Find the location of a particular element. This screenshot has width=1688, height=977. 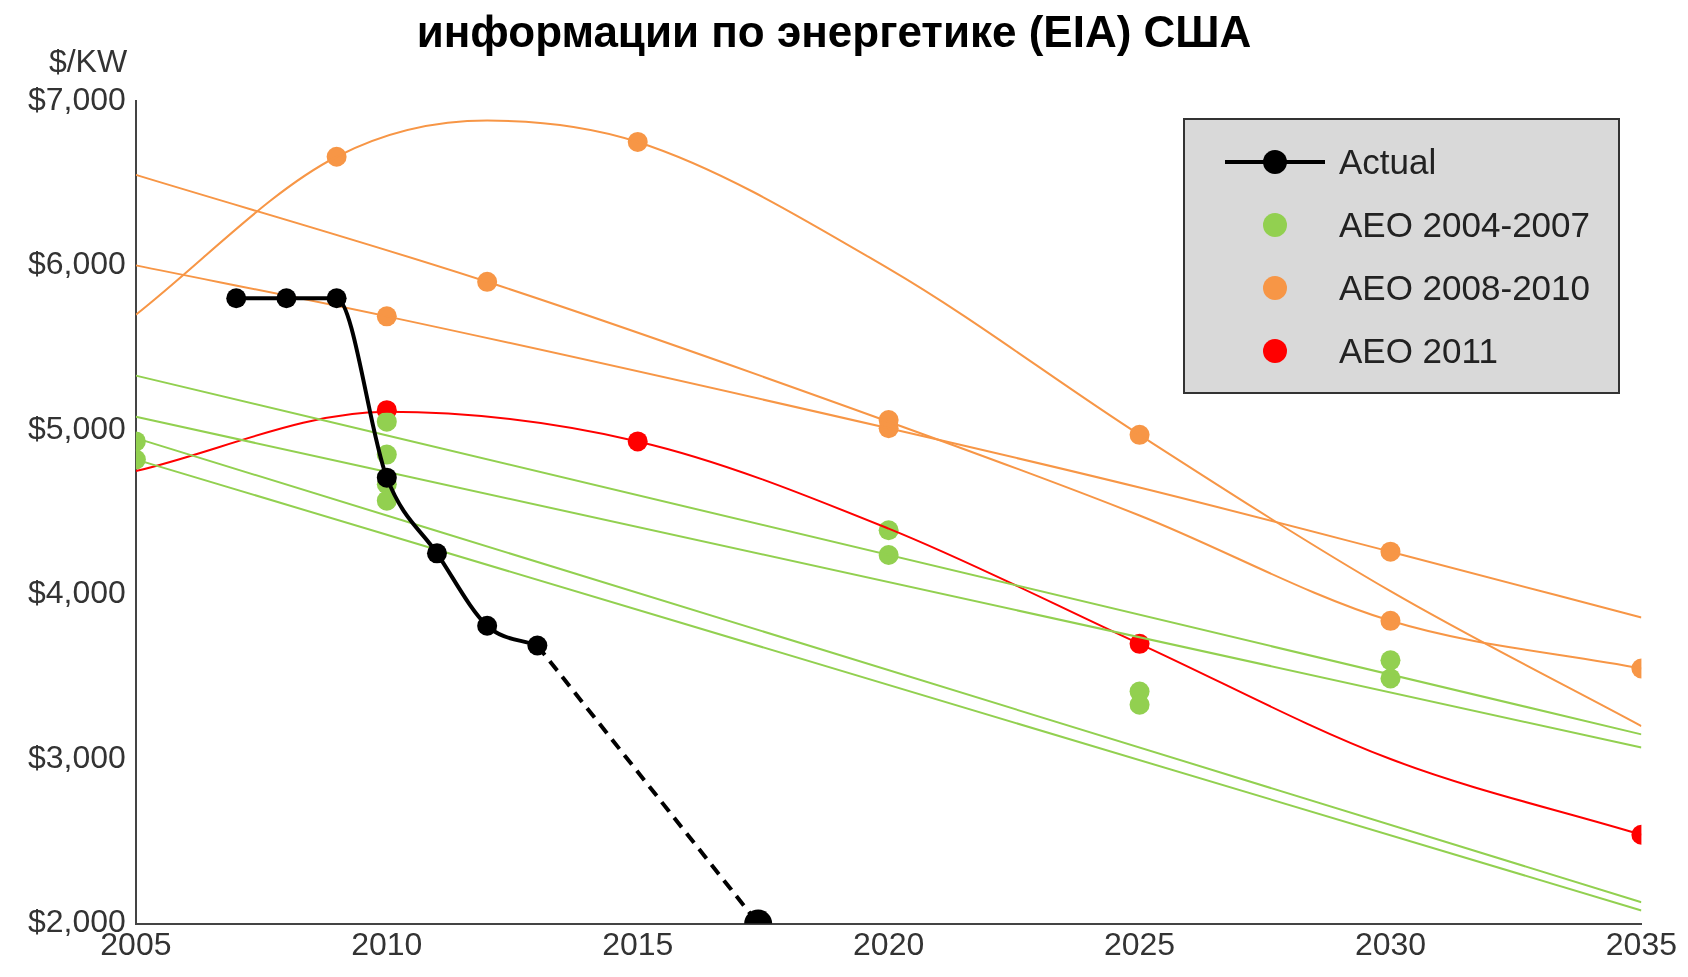

x-tick-label: 2035 is located at coordinates (1641, 943).